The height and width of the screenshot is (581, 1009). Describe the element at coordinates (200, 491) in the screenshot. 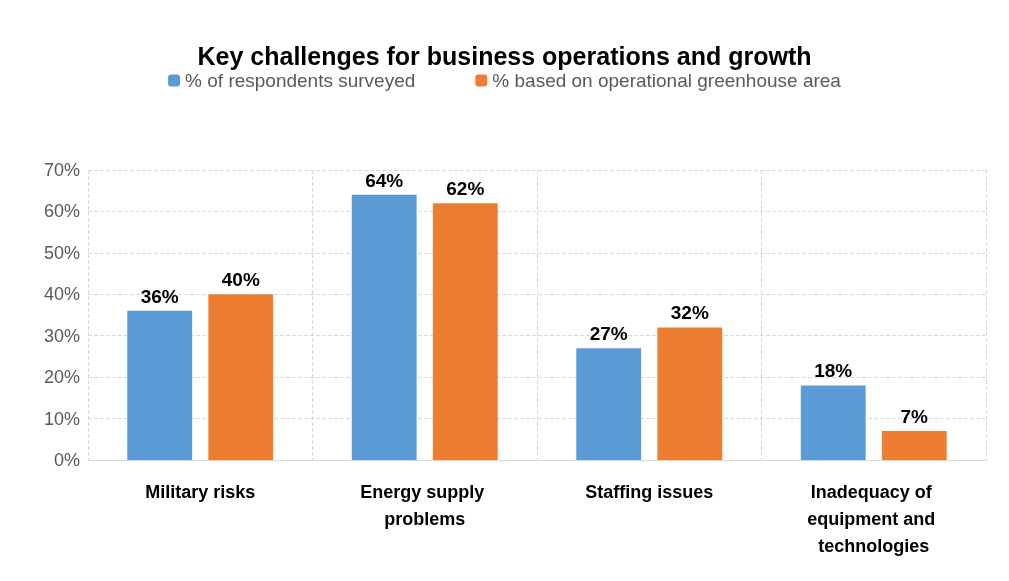

I see `x-tick-label: Military risks` at that location.